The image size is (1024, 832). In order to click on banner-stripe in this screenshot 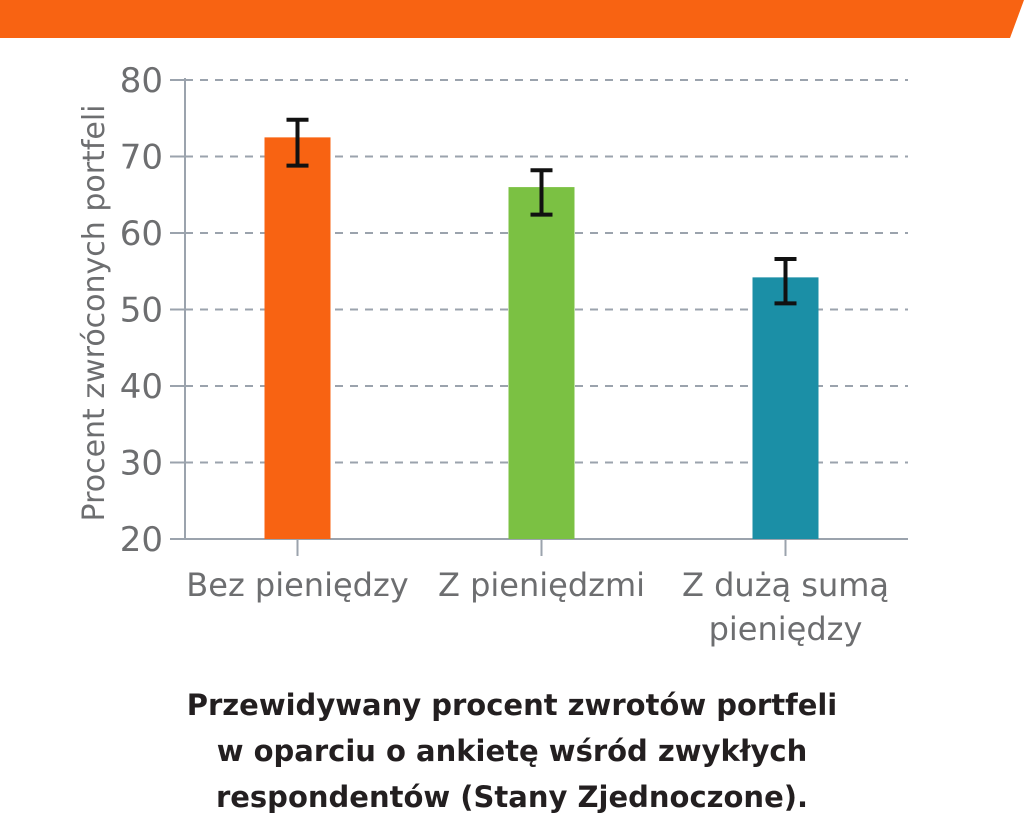, I will do `click(512, 19)`.